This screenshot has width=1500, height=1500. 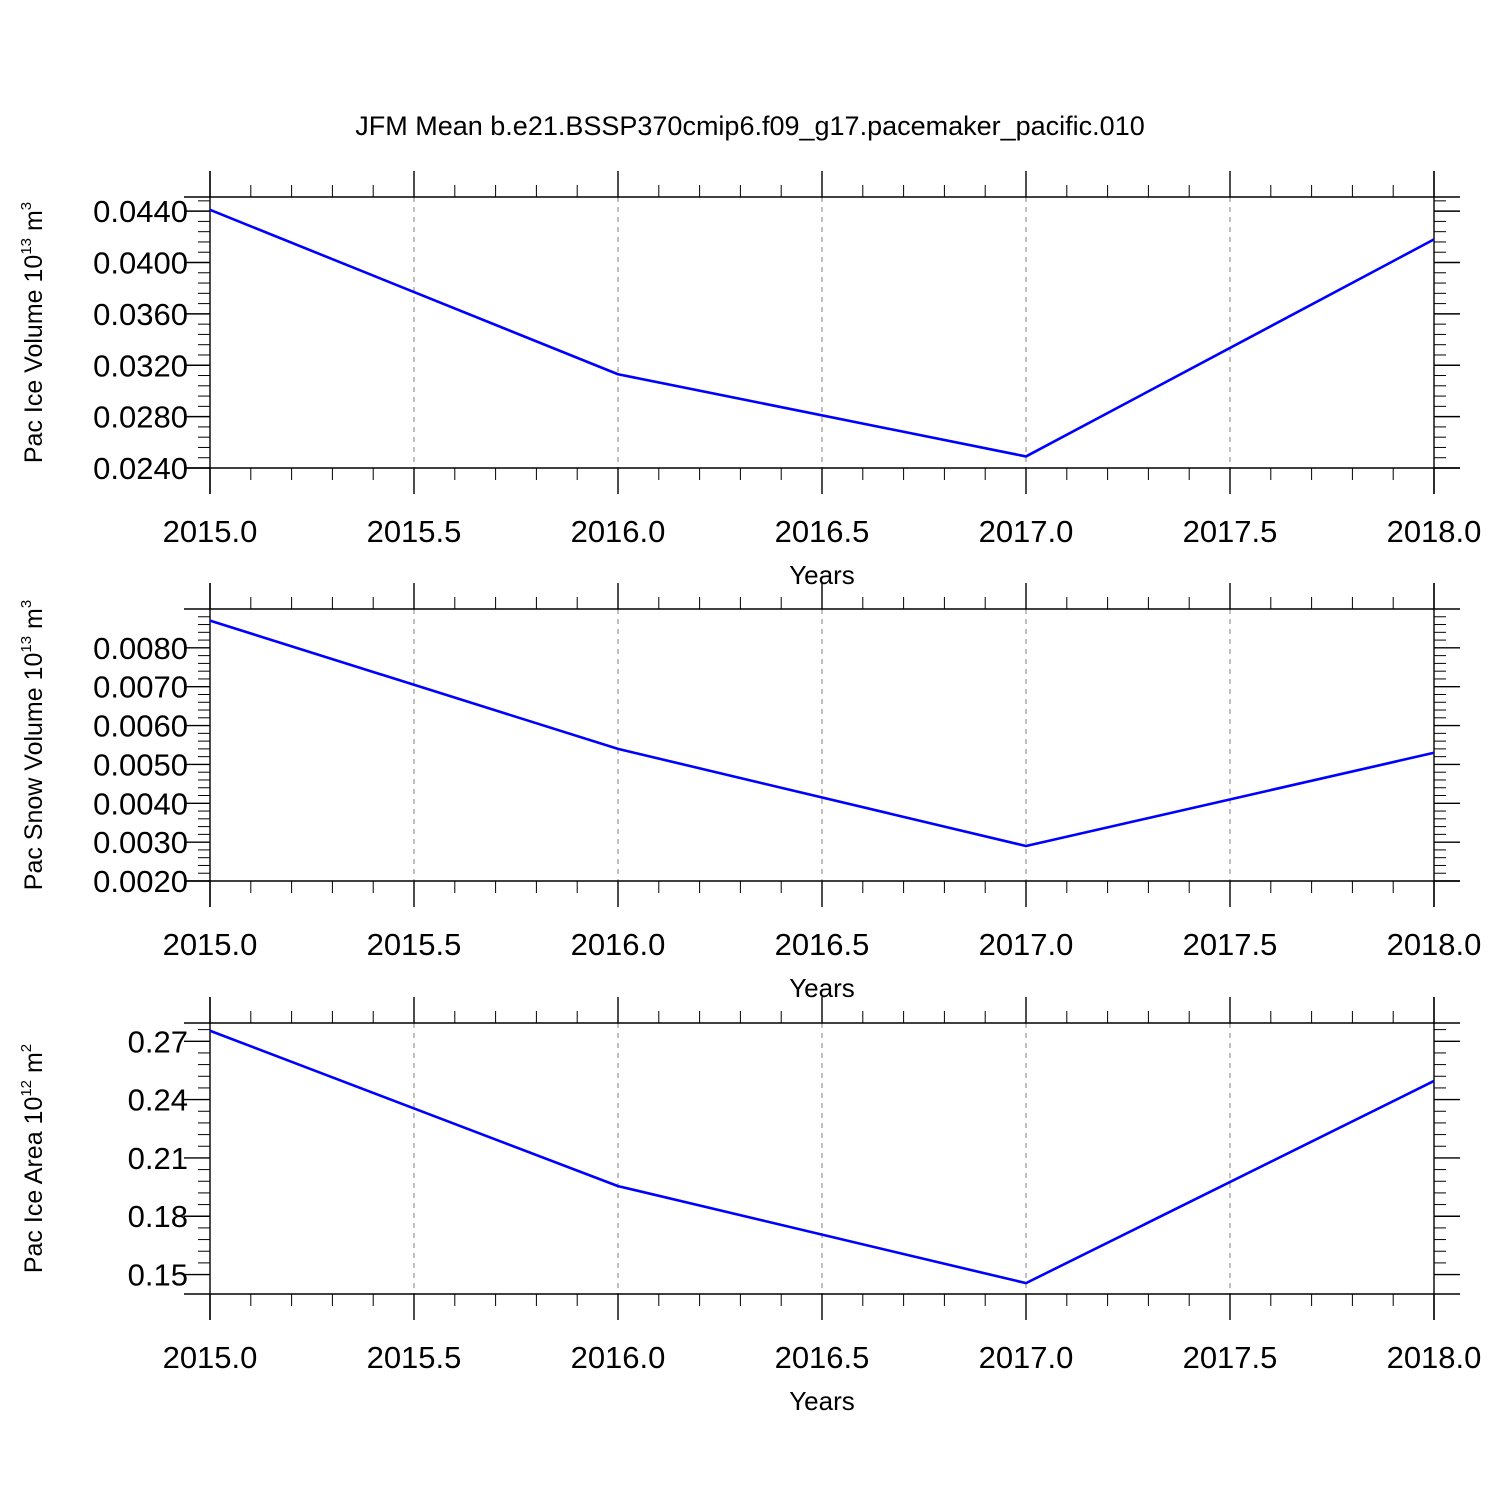 I want to click on y-tick-label: 0.0320, so click(x=140, y=365).